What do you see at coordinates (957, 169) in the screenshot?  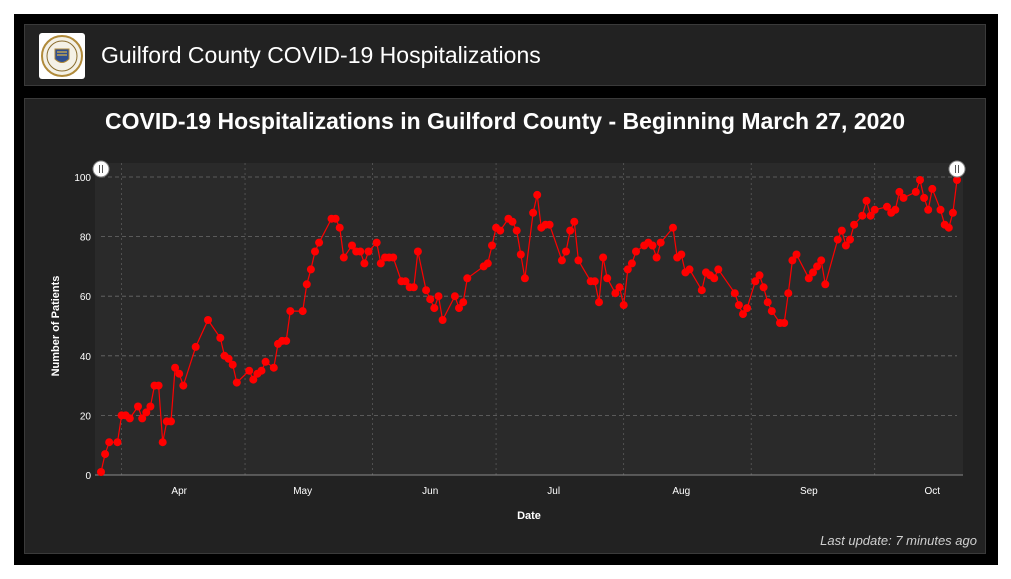 I see `range-handle-right` at bounding box center [957, 169].